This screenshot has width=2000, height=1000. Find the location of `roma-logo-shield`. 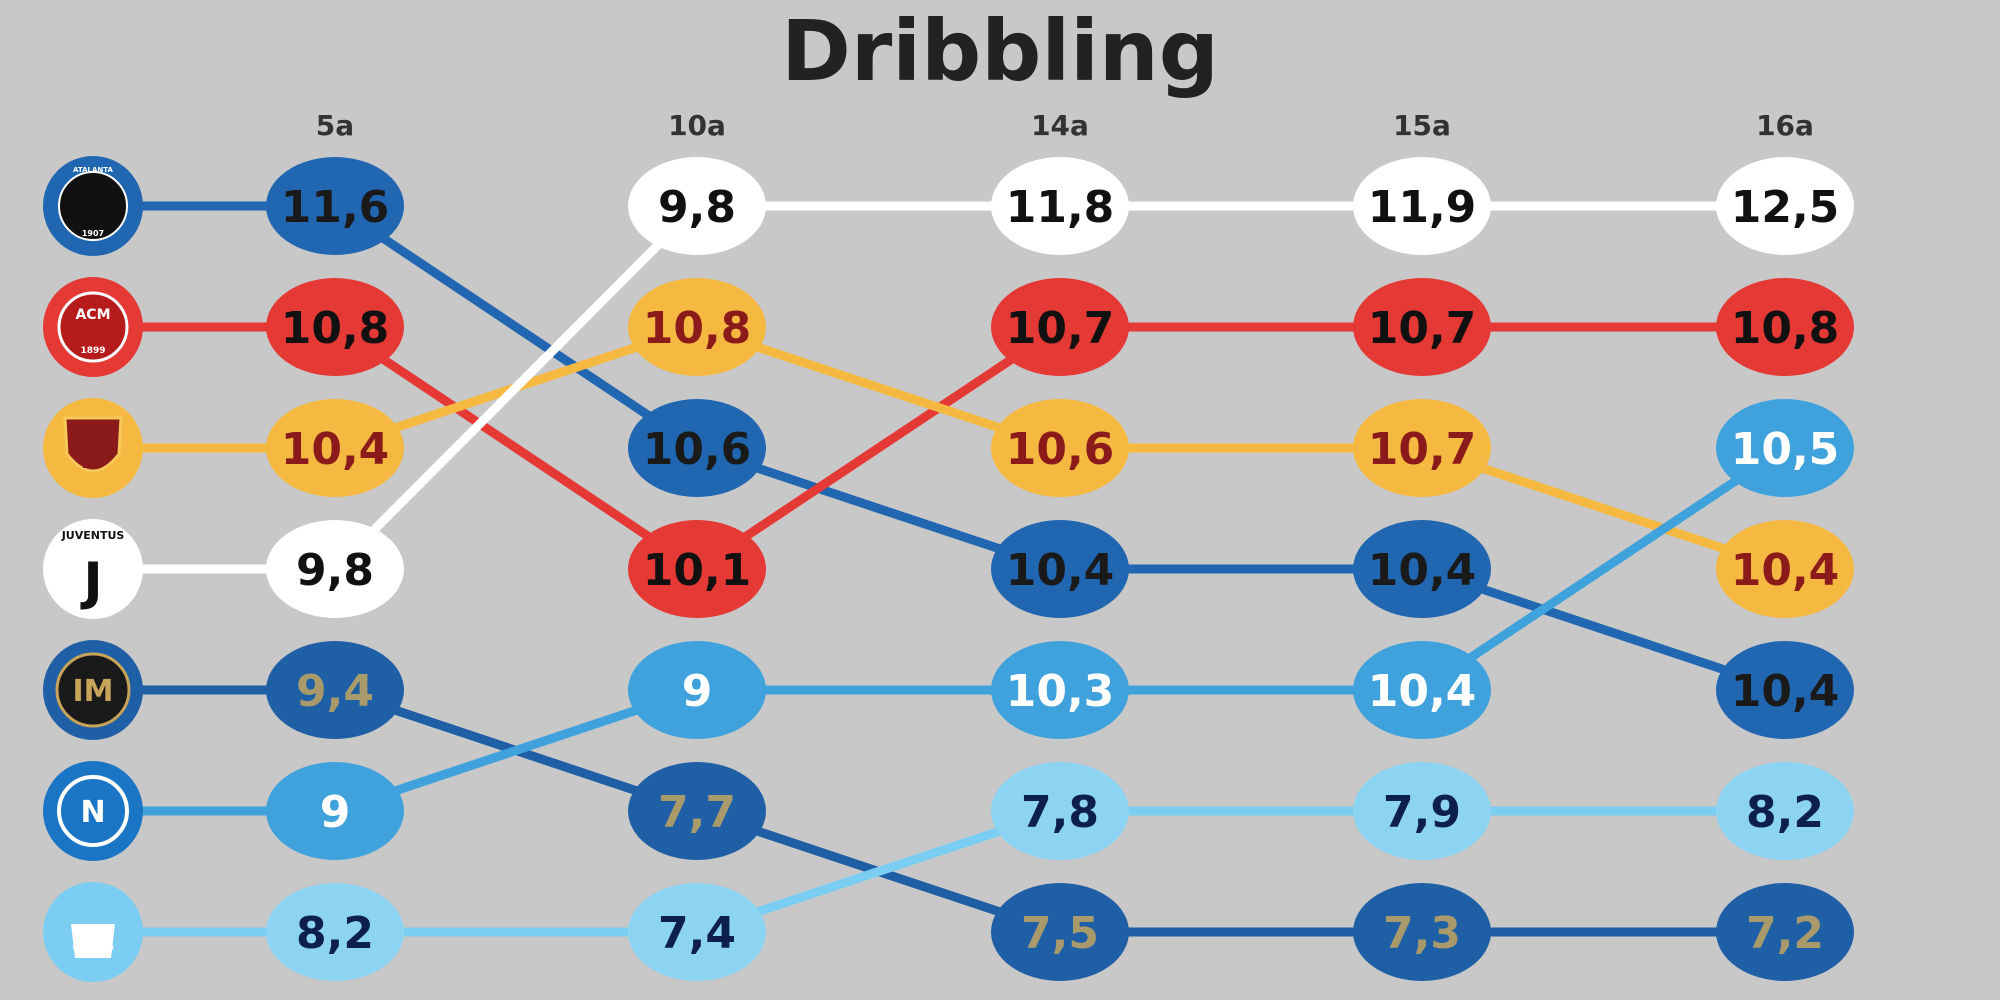

roma-logo-shield is located at coordinates (93, 444).